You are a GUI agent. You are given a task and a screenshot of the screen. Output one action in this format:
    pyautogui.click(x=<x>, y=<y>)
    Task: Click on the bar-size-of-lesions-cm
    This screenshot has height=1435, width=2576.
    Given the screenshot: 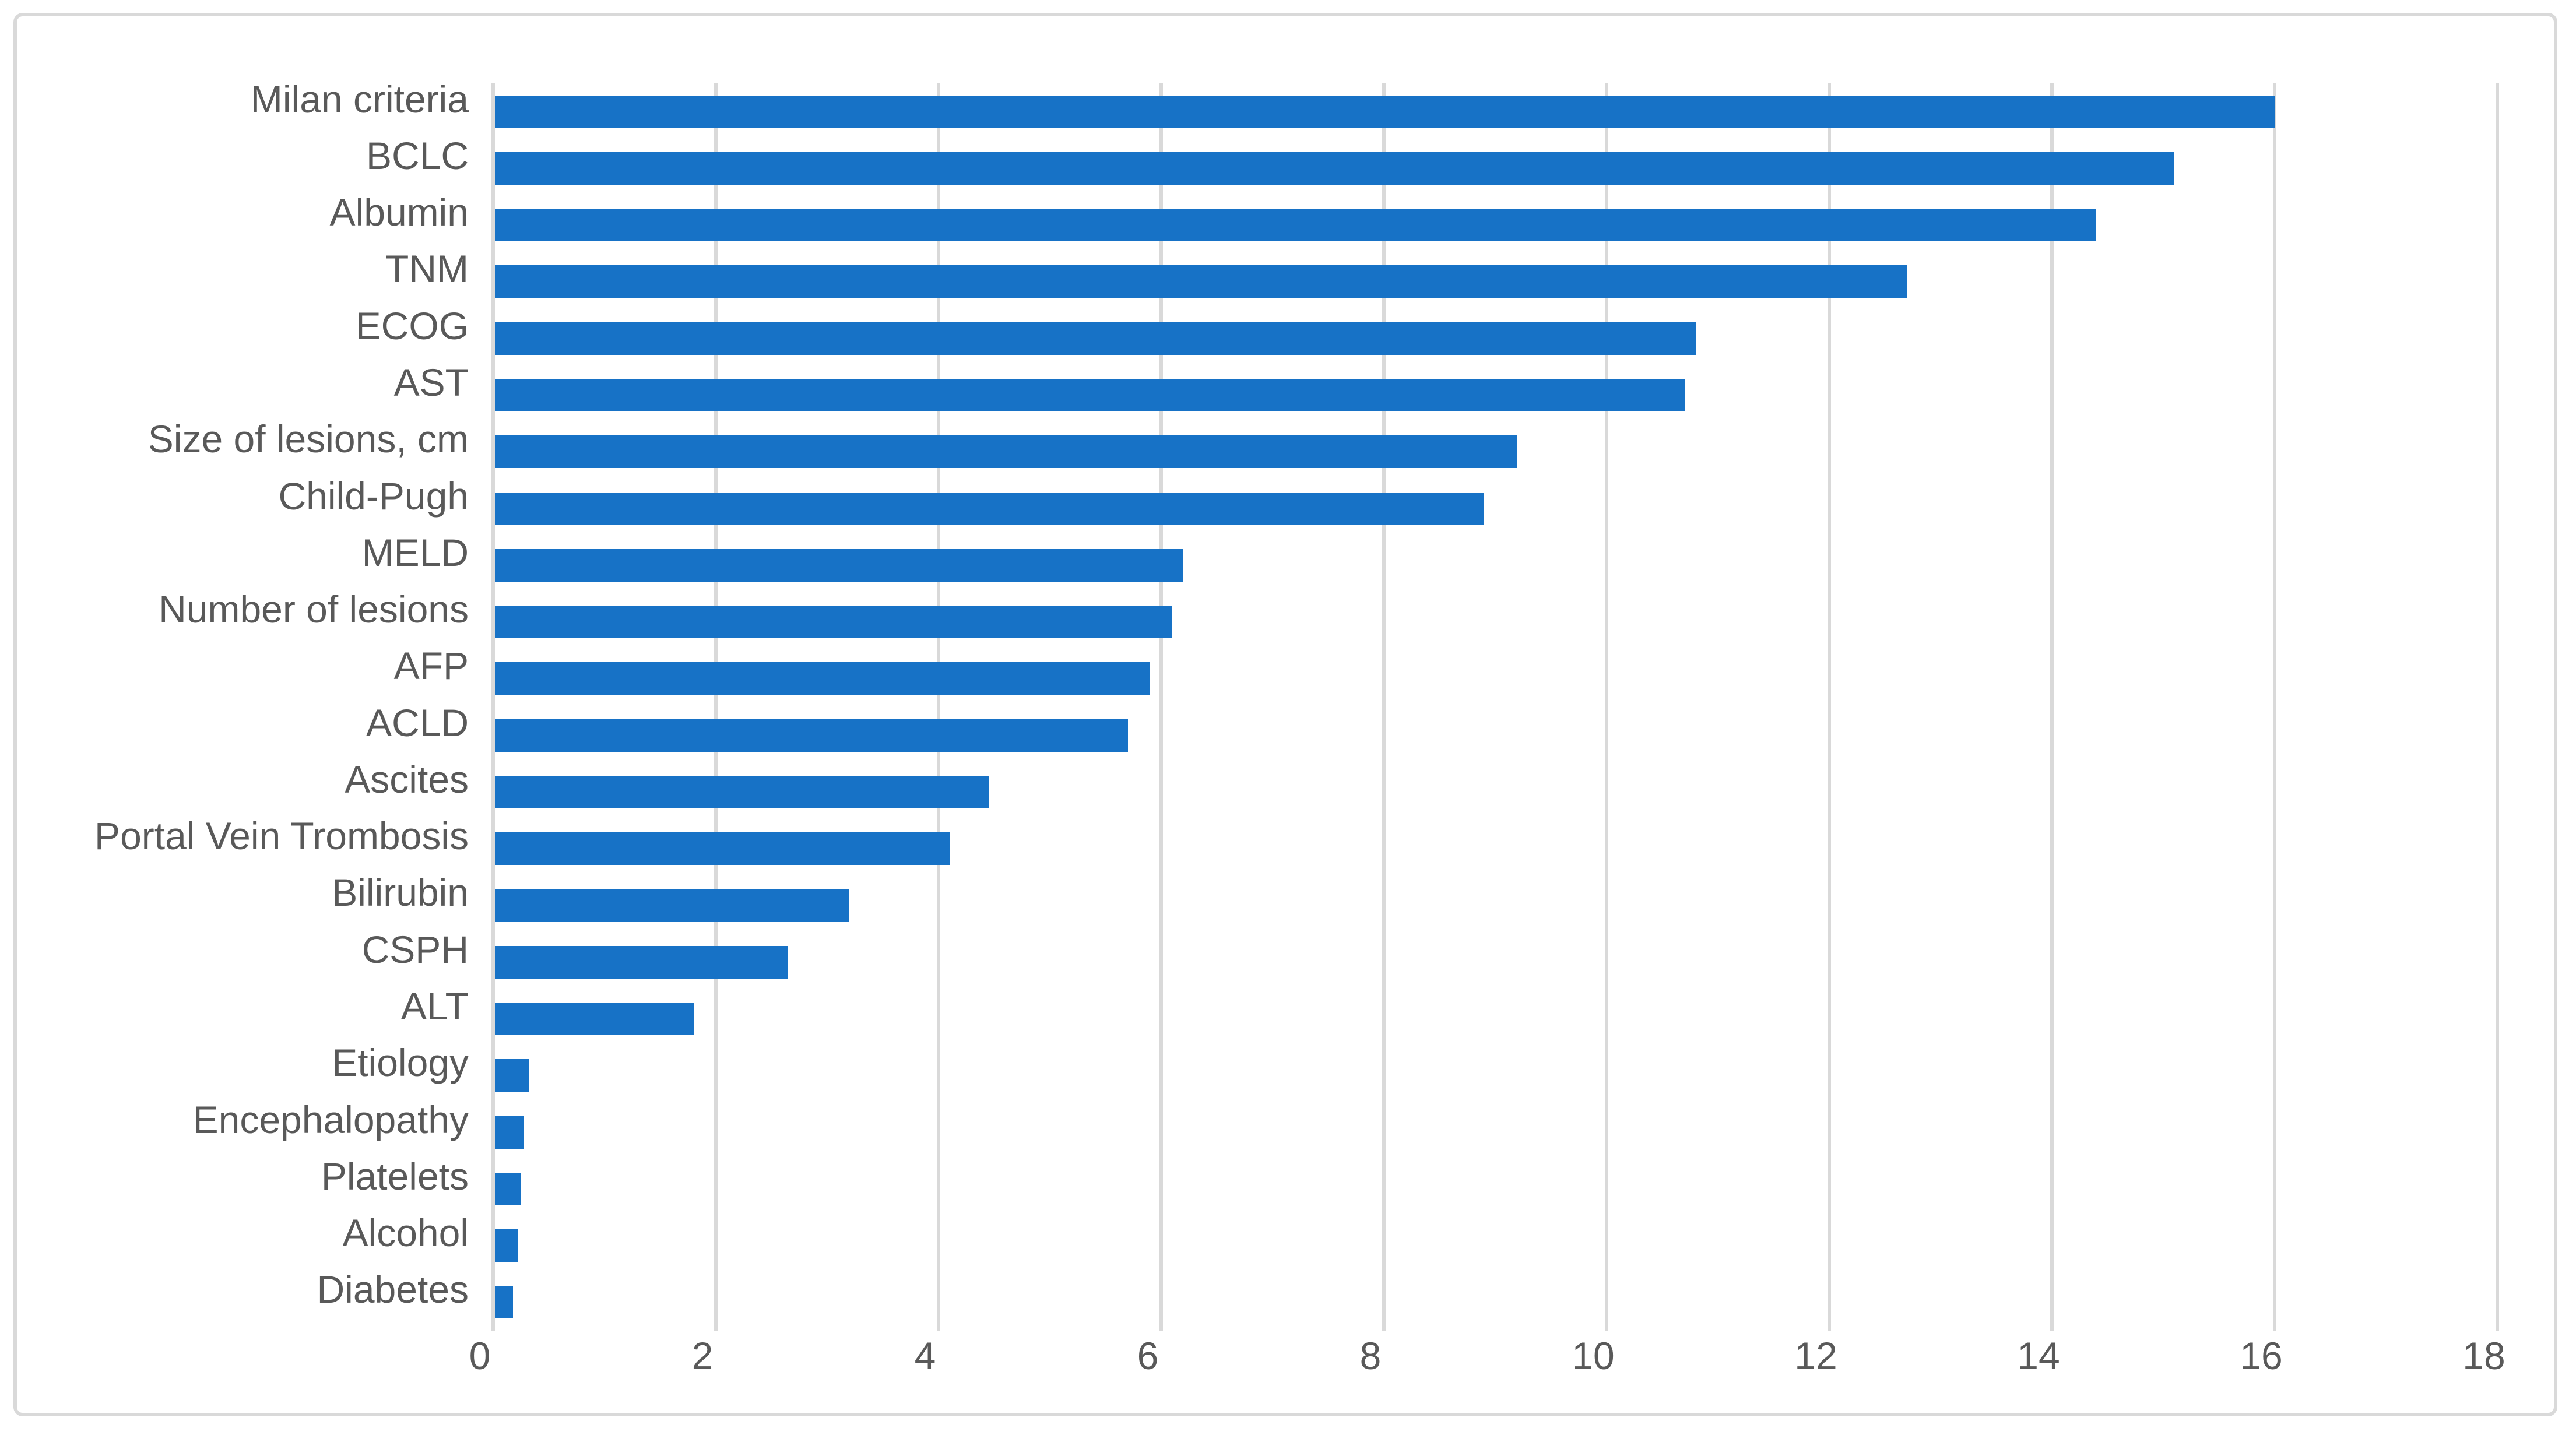 What is the action you would take?
    pyautogui.click(x=1006, y=452)
    